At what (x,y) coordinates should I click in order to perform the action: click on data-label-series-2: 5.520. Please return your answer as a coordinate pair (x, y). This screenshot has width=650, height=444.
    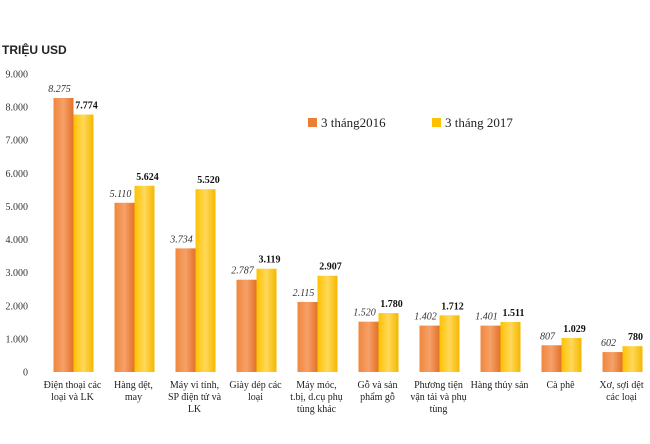
    Looking at the image, I should click on (208, 180).